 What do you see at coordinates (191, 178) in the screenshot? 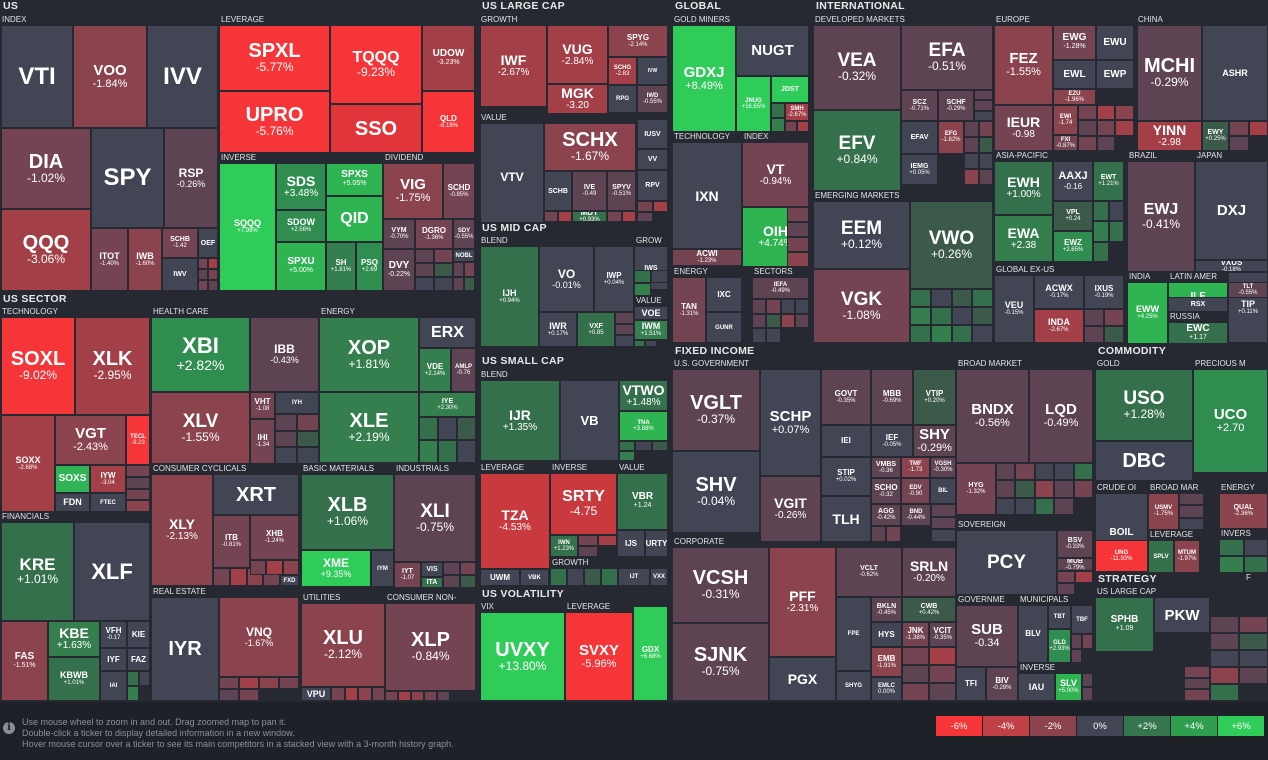
I see `ticker-tile-rsp: RSP -0.26%` at bounding box center [191, 178].